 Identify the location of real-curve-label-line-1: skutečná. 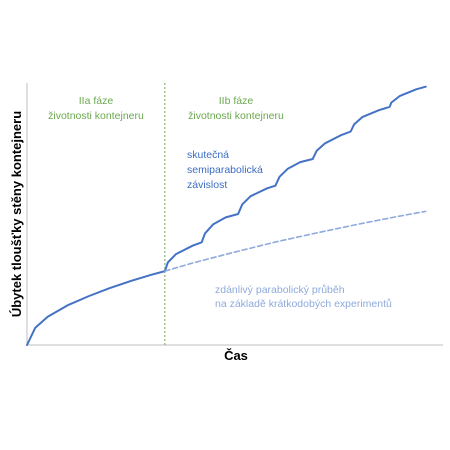
(208, 155).